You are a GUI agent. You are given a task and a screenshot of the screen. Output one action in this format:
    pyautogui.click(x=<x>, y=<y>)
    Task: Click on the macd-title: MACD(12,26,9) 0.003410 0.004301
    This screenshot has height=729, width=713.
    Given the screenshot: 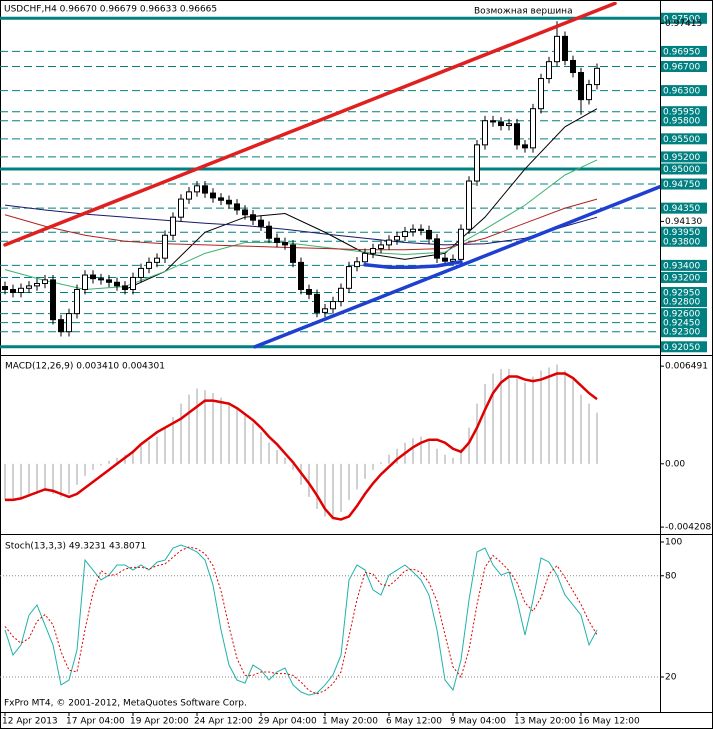 What is the action you would take?
    pyautogui.click(x=85, y=367)
    